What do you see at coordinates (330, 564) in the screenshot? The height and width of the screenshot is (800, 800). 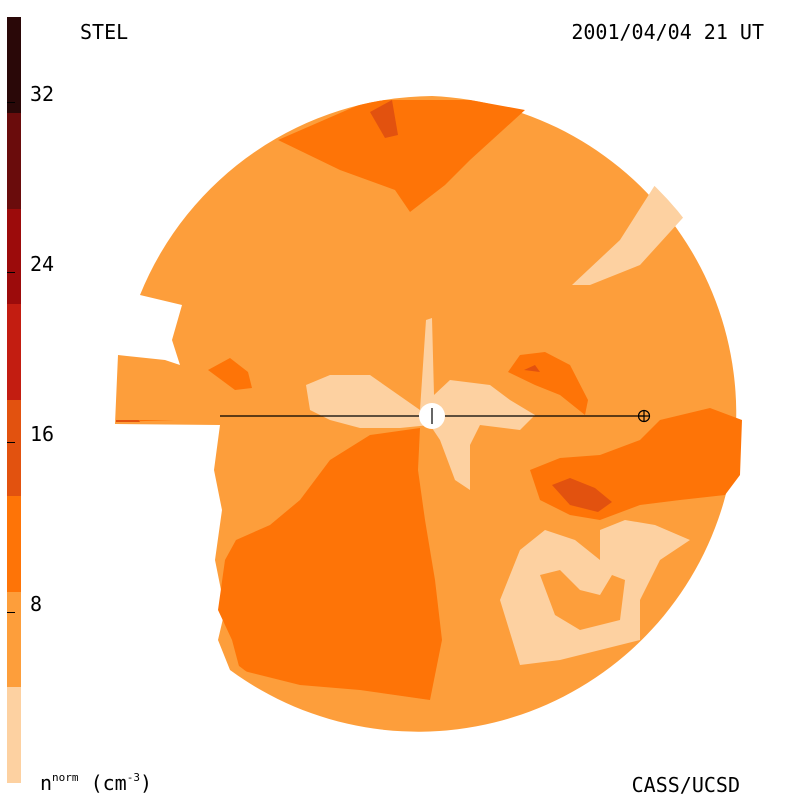 I see `map-region-left` at bounding box center [330, 564].